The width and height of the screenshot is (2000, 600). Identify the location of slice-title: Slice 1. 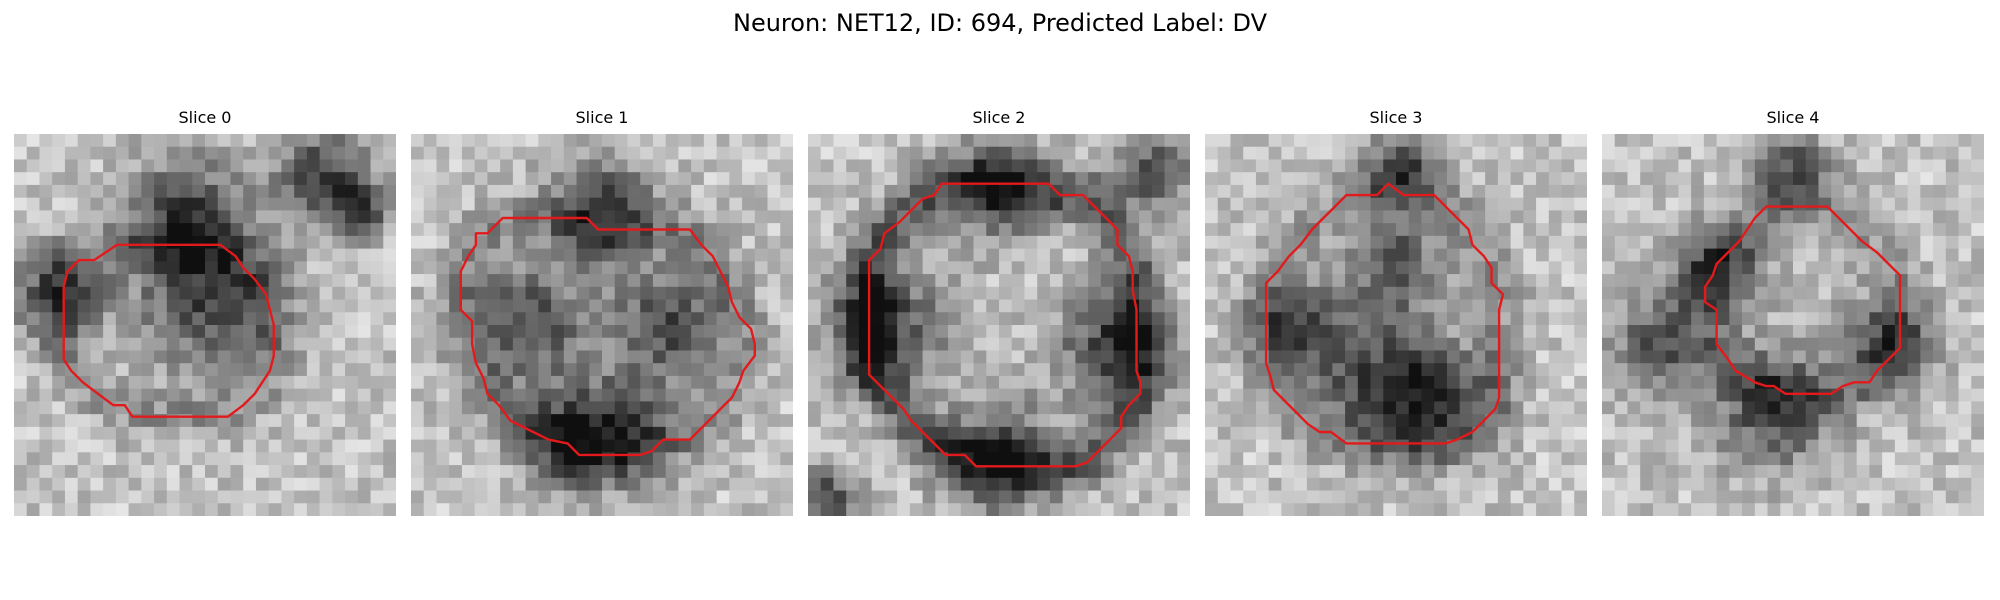
(602, 117).